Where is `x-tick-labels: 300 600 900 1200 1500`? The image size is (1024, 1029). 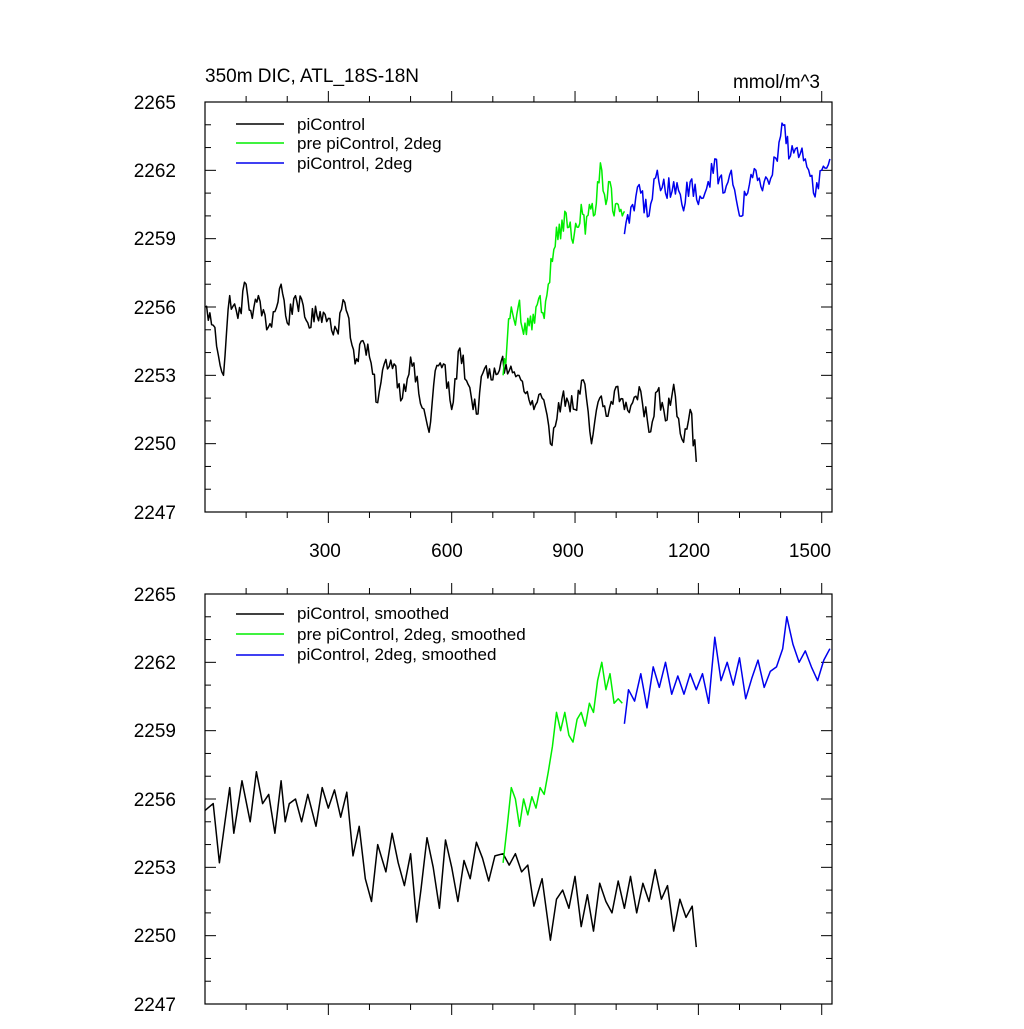 x-tick-labels: 300 600 900 1200 1500 is located at coordinates (570, 551).